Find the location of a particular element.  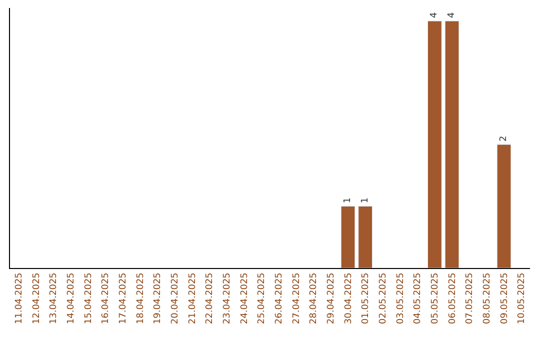

x-tick-label: 30.04.2025 is located at coordinates (349, 298).